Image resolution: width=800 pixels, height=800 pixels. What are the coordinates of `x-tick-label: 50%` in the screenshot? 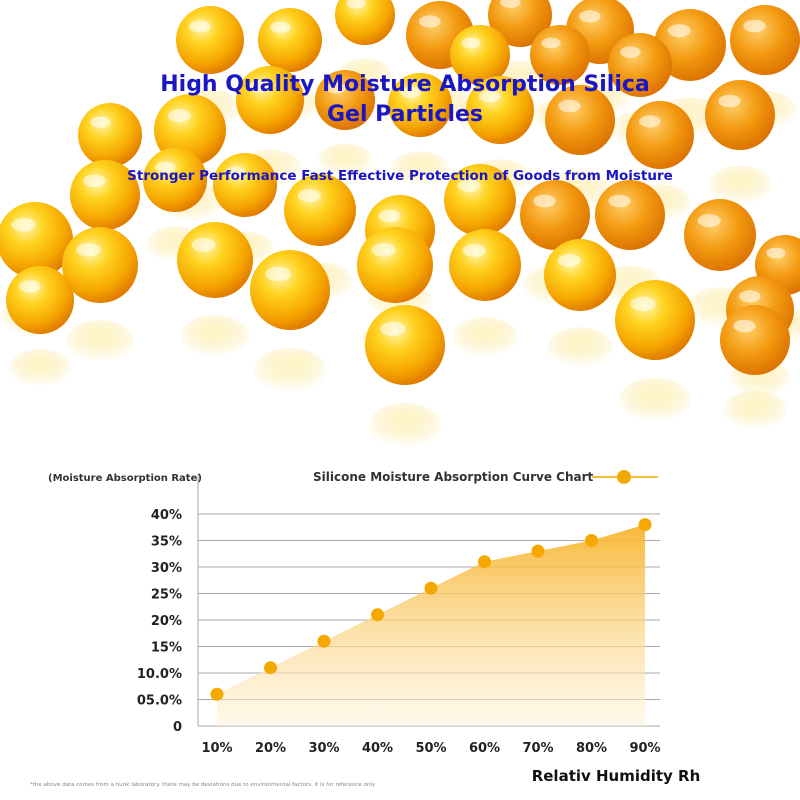 It's located at (430, 748).